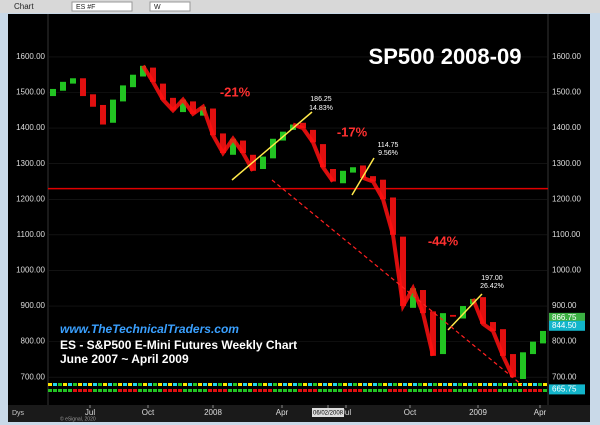  I want to click on annotation: 9.56%, so click(388, 153).